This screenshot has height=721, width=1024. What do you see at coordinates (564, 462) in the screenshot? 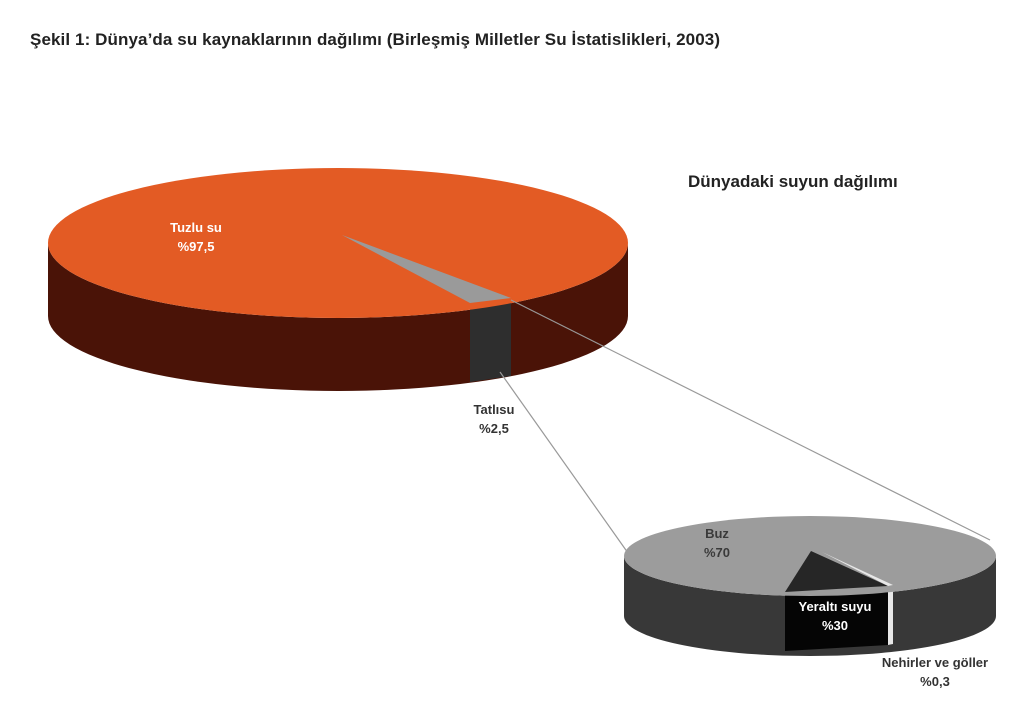
I see `connector-line-left` at bounding box center [564, 462].